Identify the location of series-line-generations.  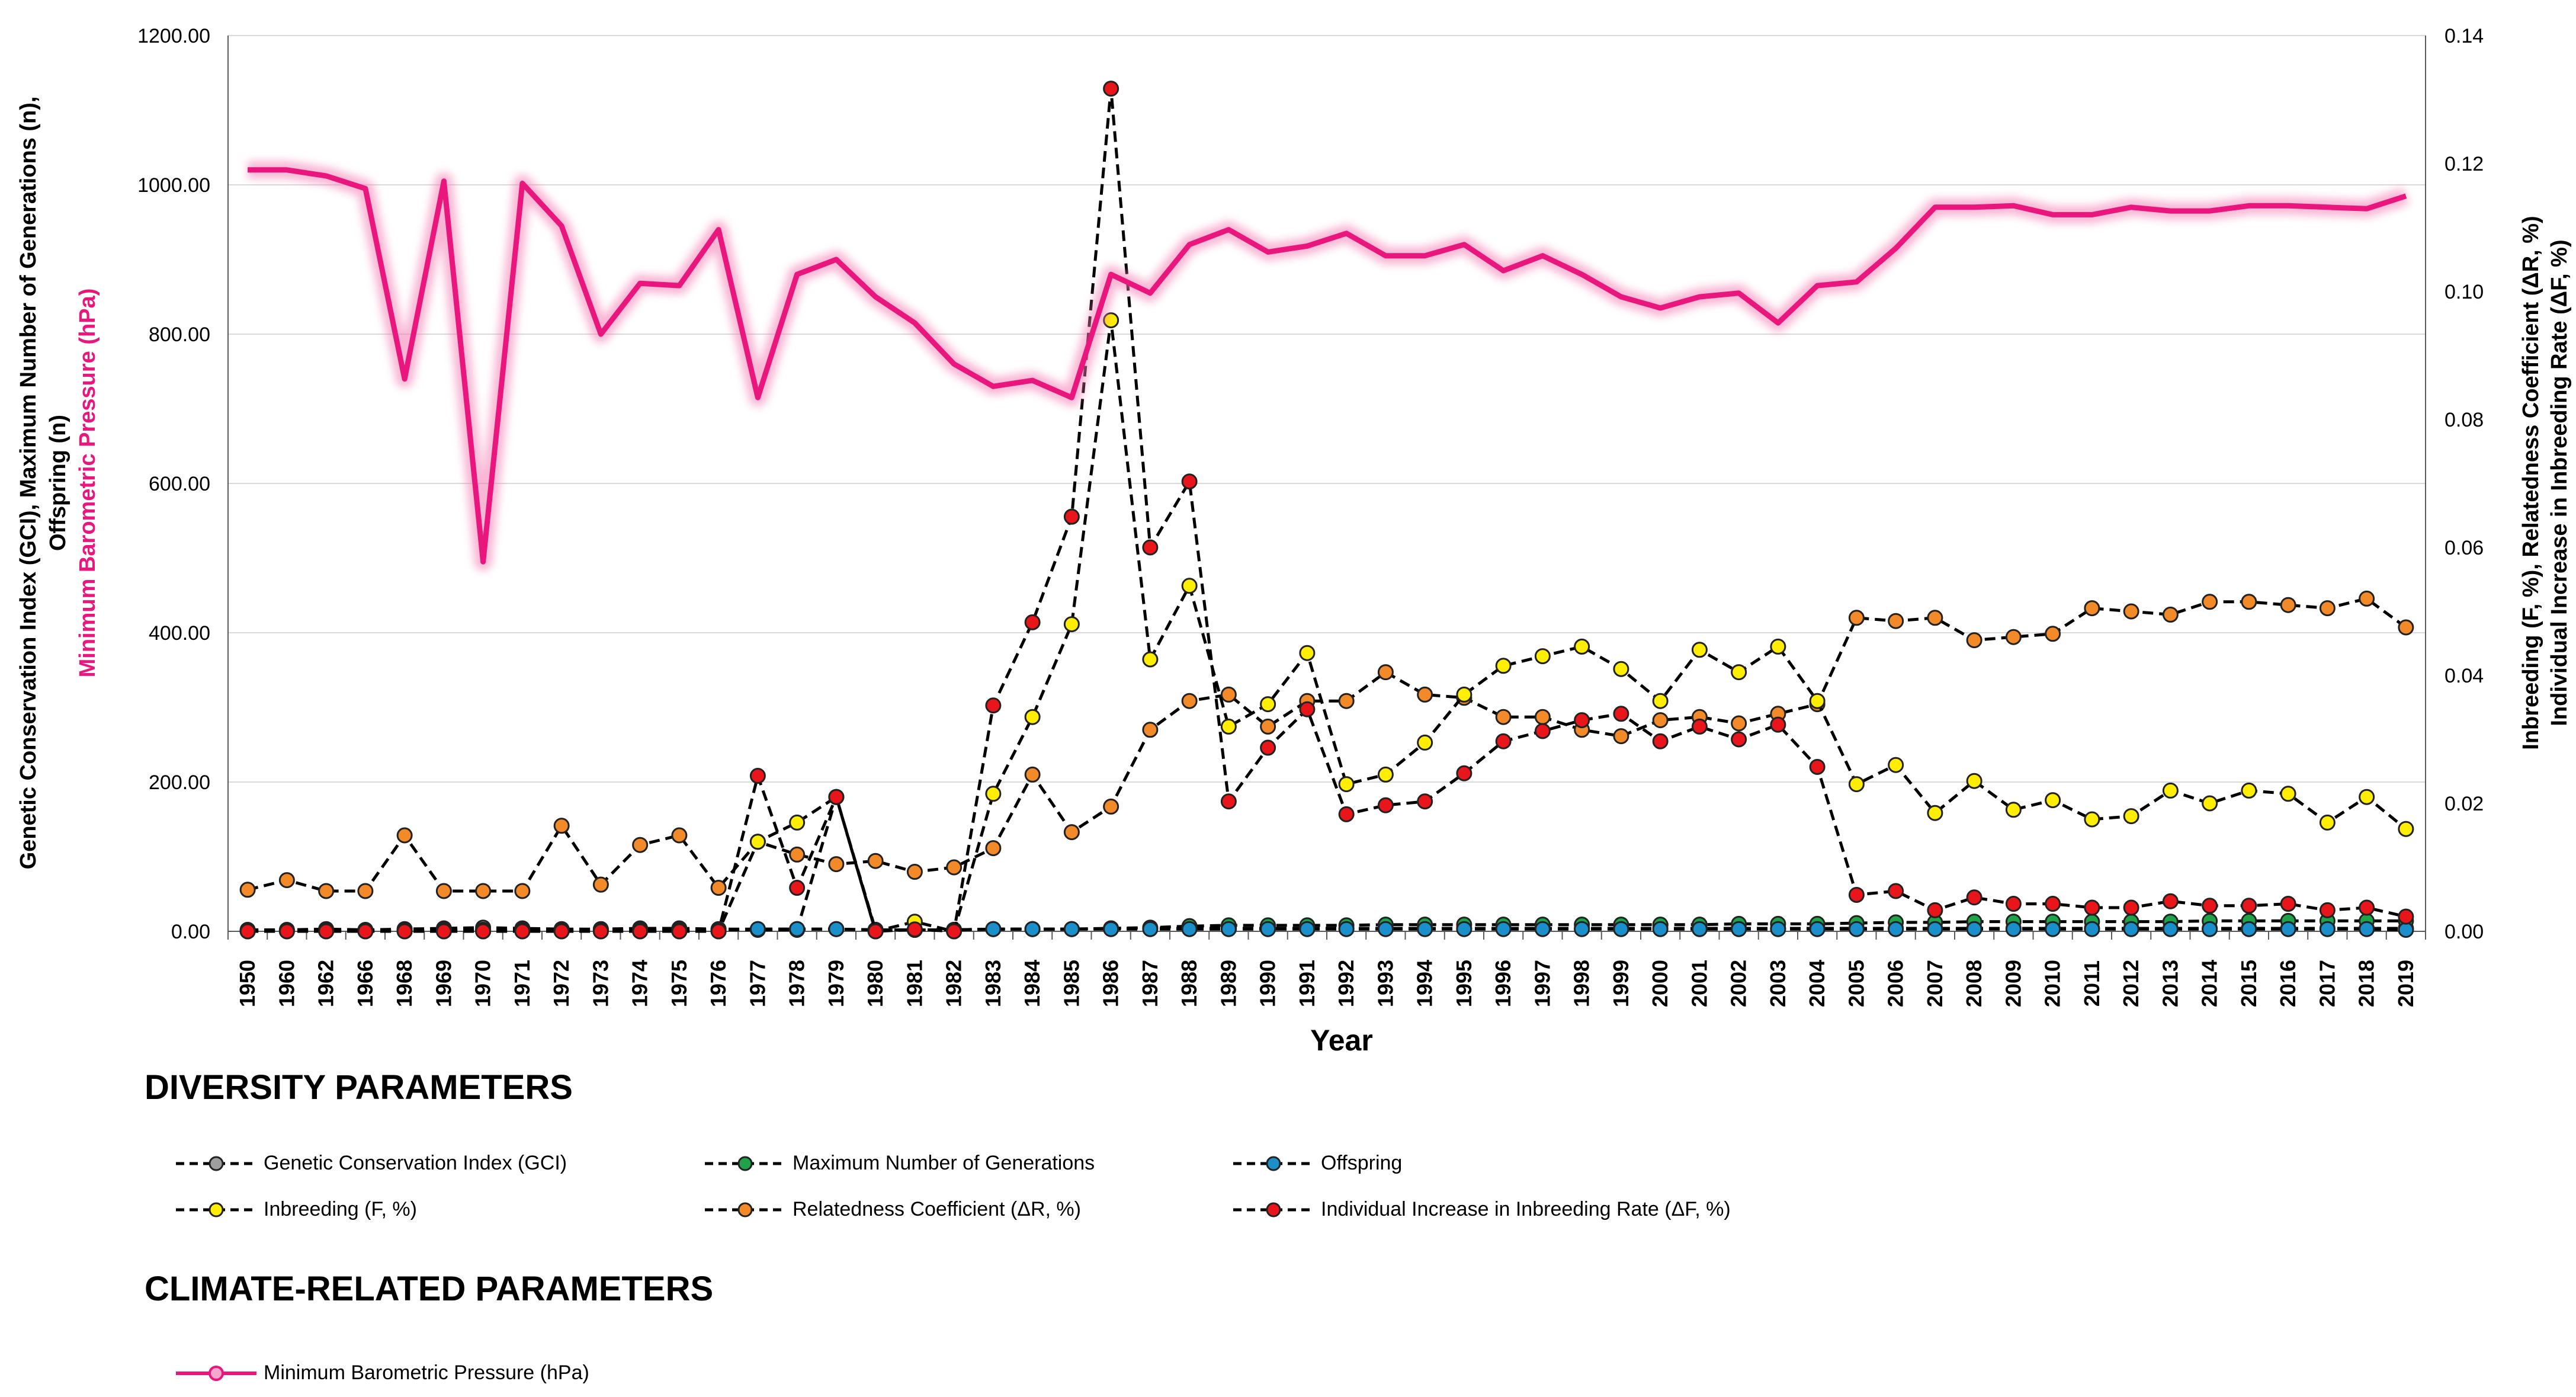
(1327, 864).